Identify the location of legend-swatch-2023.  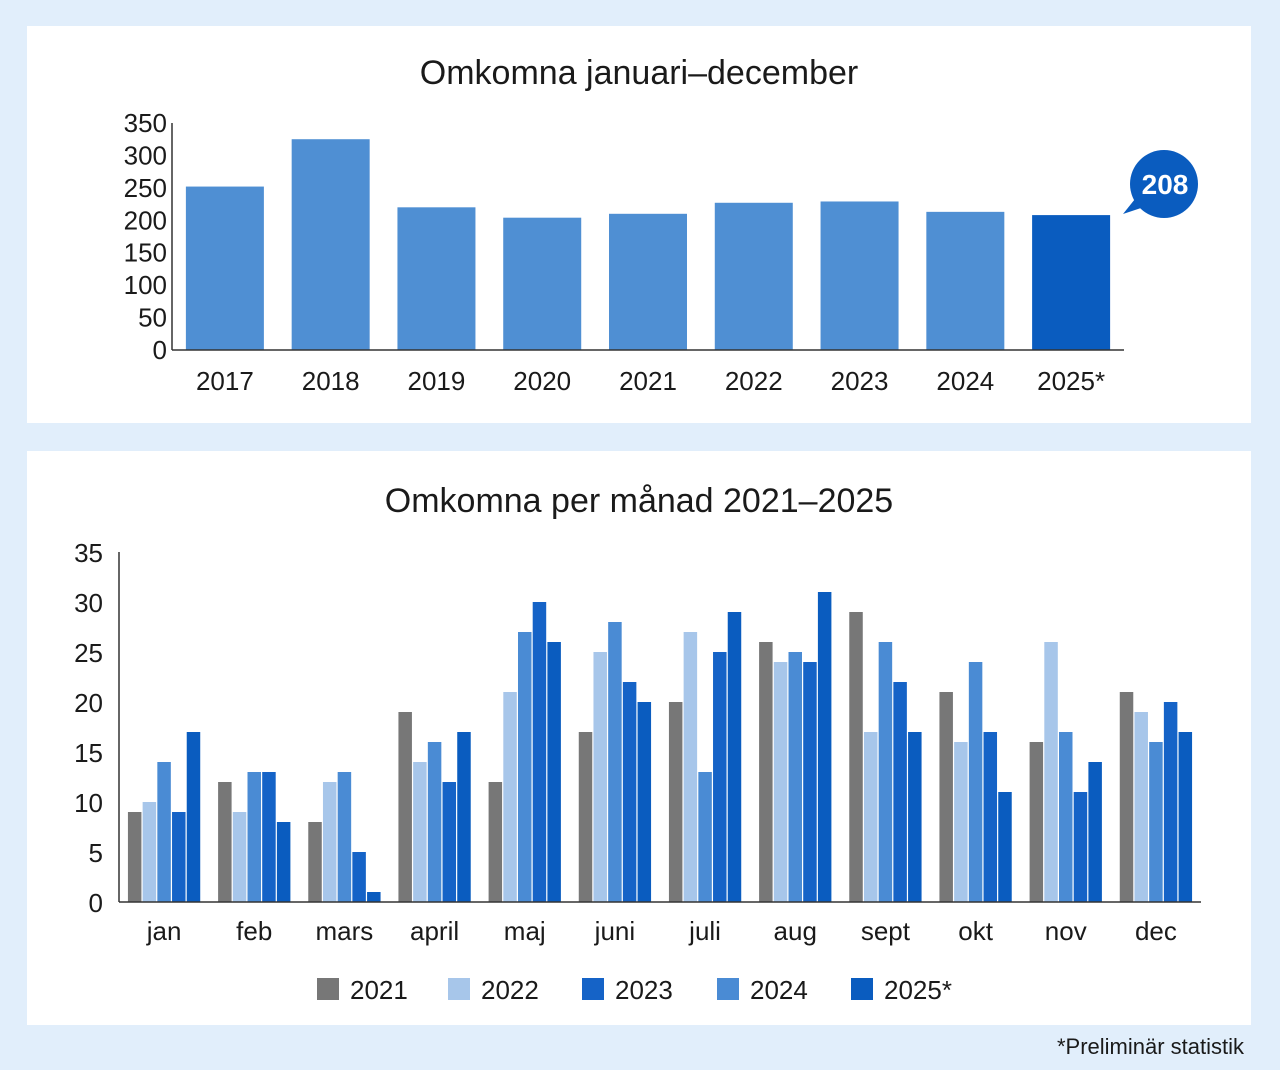
(593, 989).